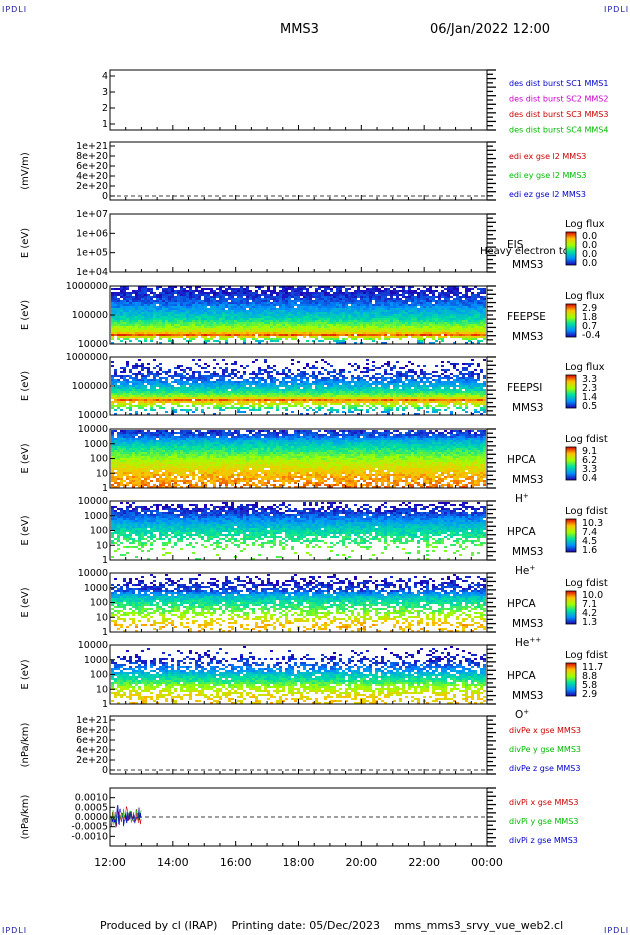  What do you see at coordinates (545, 730) in the screenshot?
I see `legend-entry: divPe x gse MMS3` at bounding box center [545, 730].